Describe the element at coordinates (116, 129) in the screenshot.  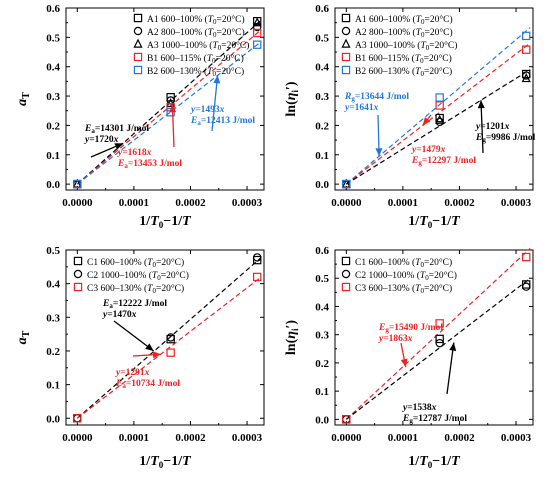
I see `annotation-text: Ea=14301 J/mol` at that location.